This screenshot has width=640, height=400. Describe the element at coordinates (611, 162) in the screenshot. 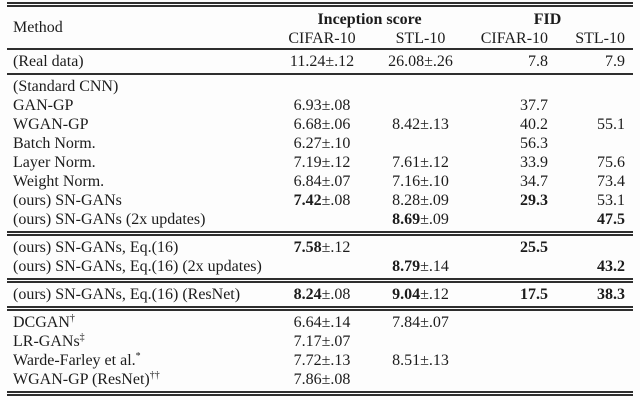

I see `score-value: 75.6` at that location.